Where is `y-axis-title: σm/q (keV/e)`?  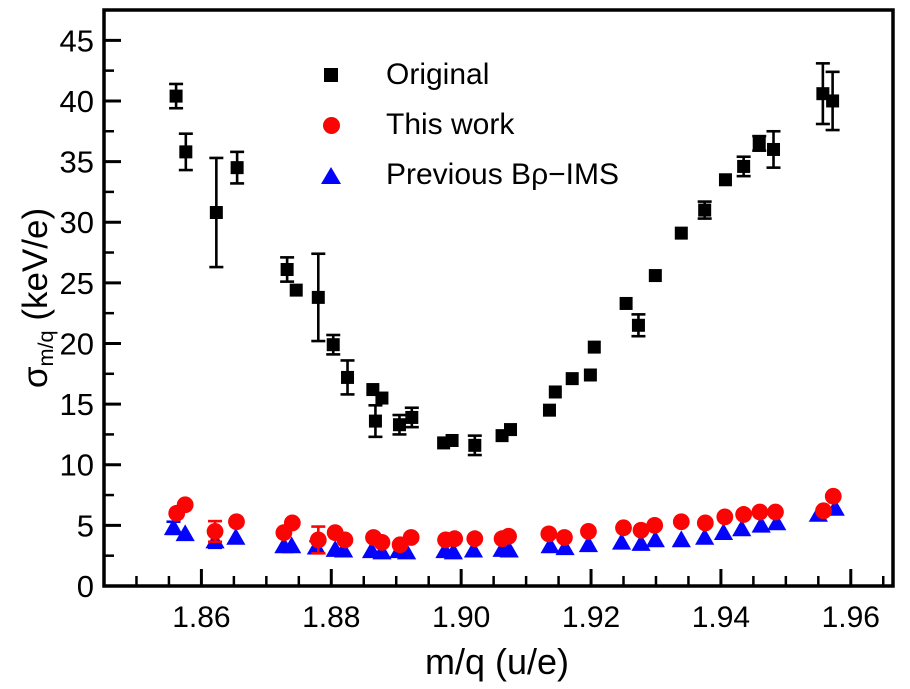
y-axis-title: σm/q (keV/e) is located at coordinates (37, 298).